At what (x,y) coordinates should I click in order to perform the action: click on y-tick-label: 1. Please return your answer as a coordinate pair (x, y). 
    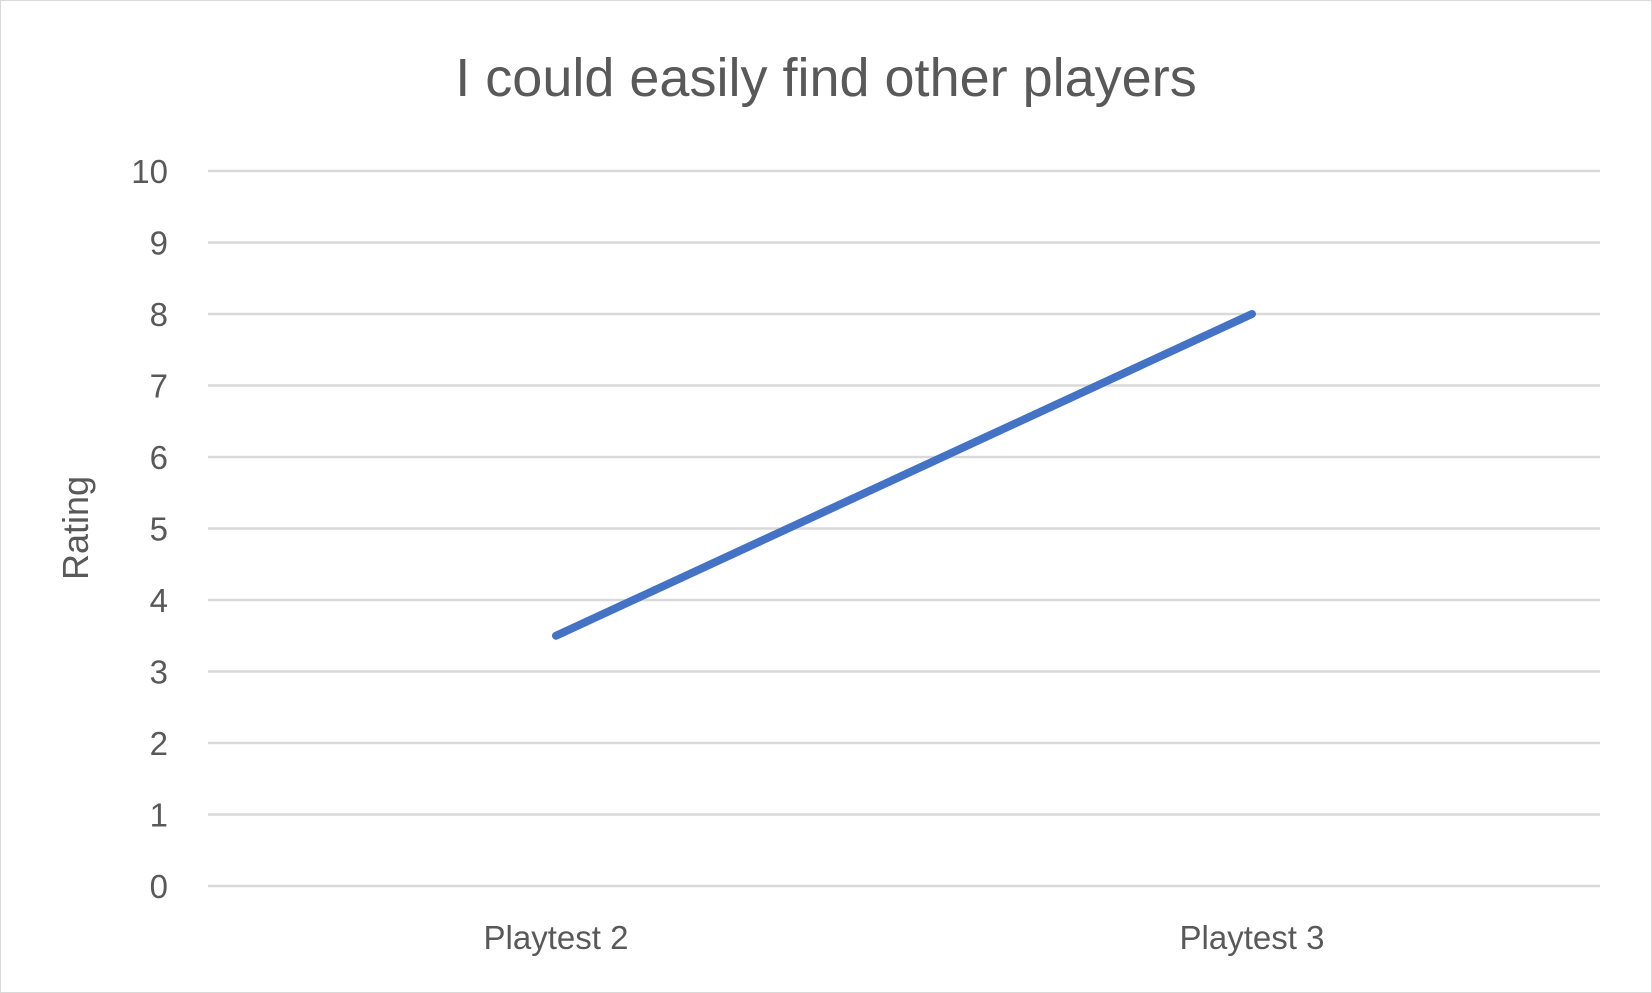
    Looking at the image, I should click on (159, 815).